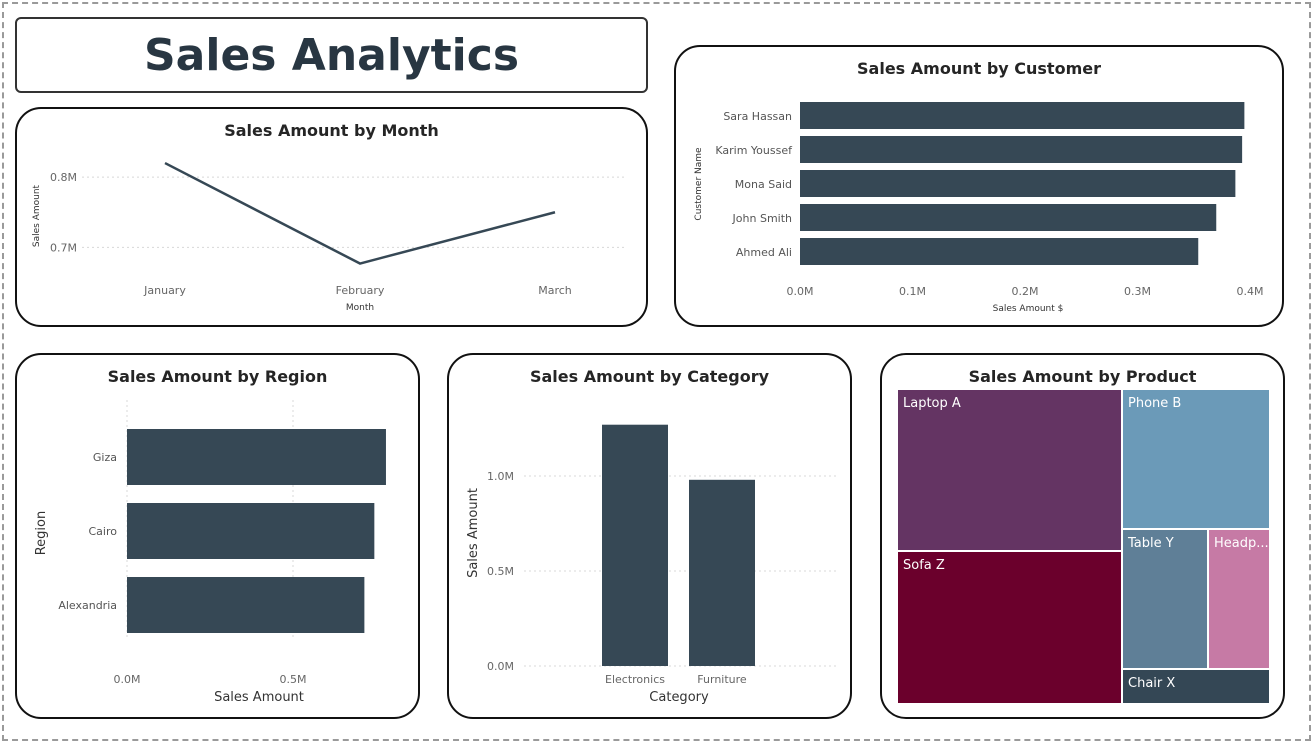 This screenshot has width=1313, height=743. What do you see at coordinates (164, 290) in the screenshot?
I see `x-tick-label: January` at bounding box center [164, 290].